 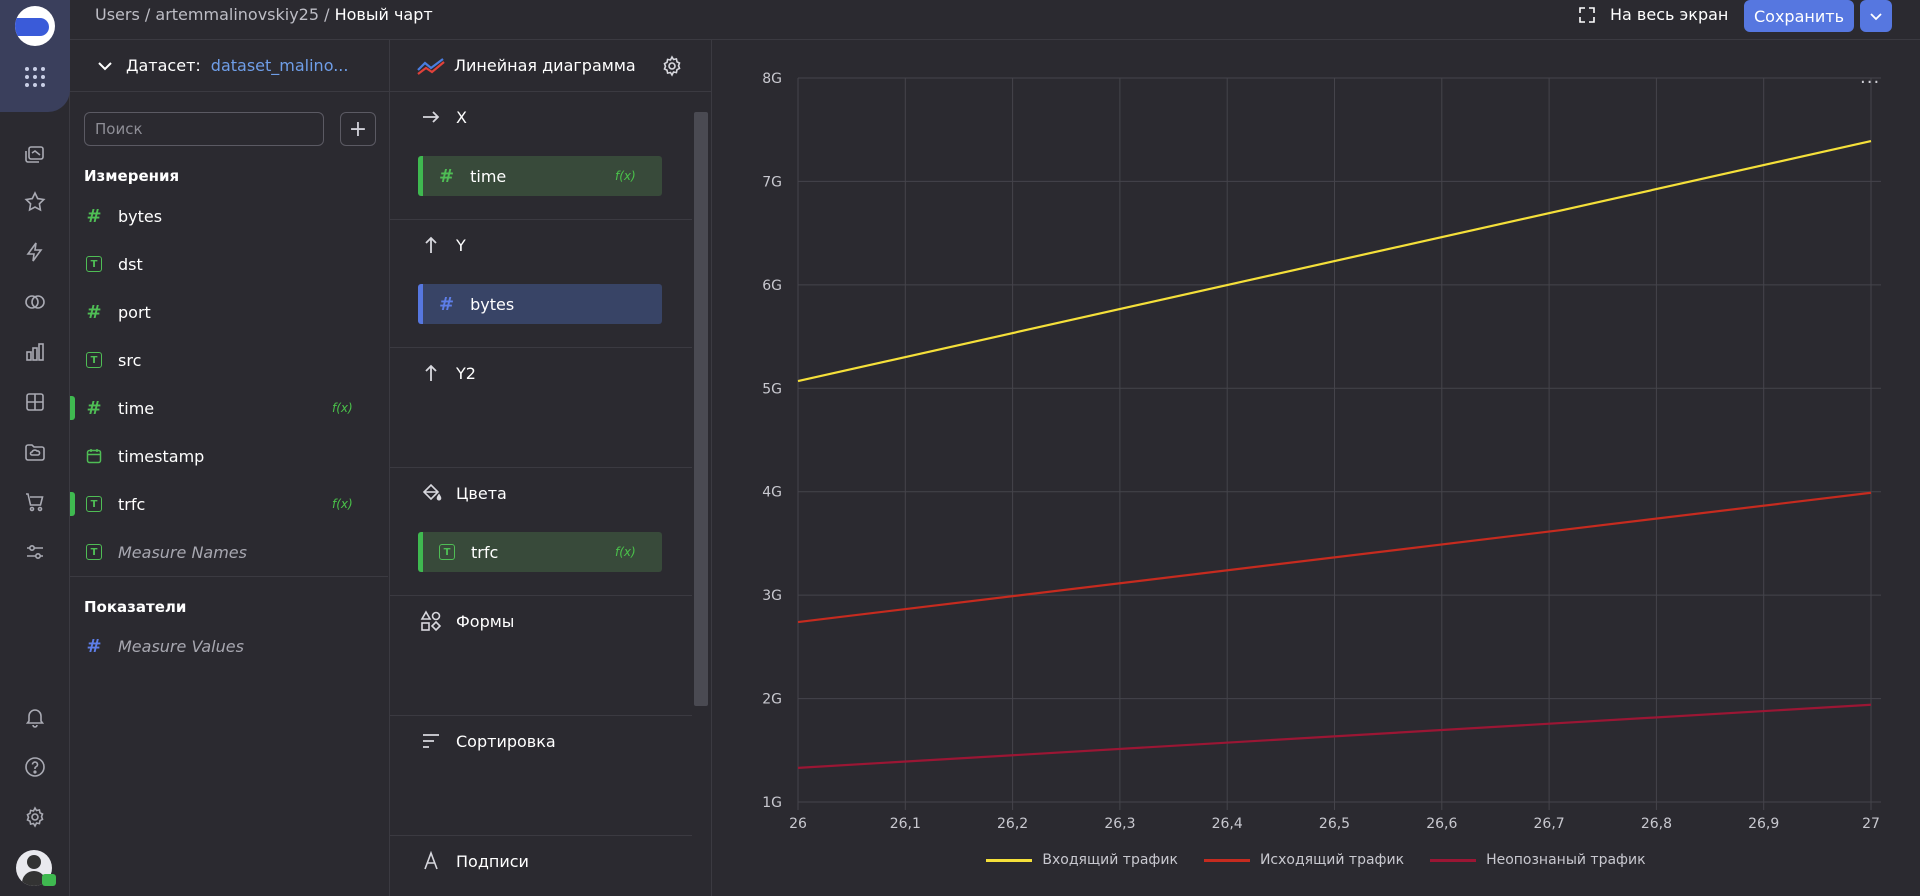 I want to click on y-tick-label: 5G, so click(x=772, y=389).